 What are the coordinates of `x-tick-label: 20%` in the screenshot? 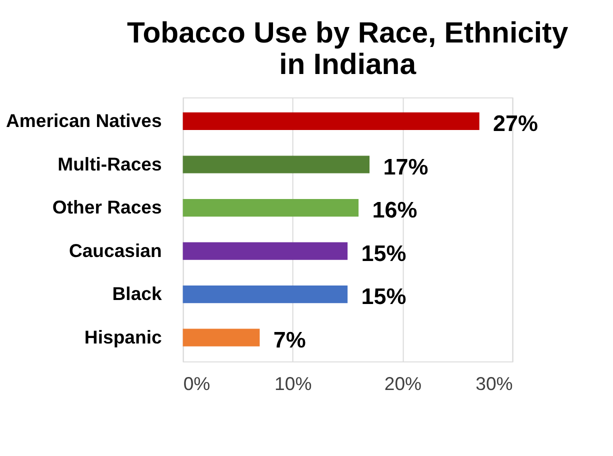 It's located at (403, 383).